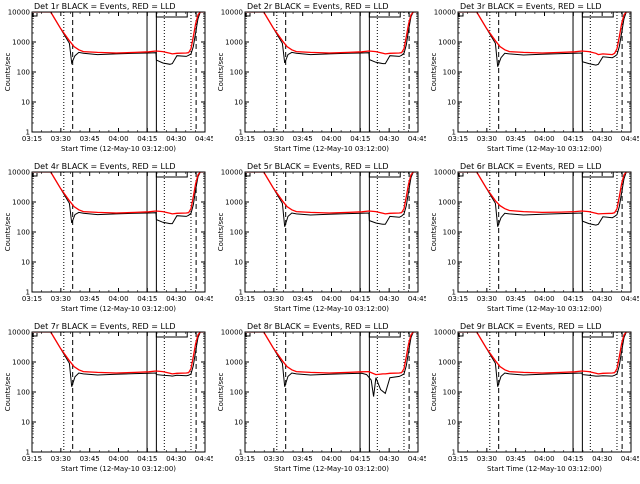 The image size is (640, 484). I want to click on chart-title: Det 6r BLACK = Events, RED = LLD, so click(531, 166).